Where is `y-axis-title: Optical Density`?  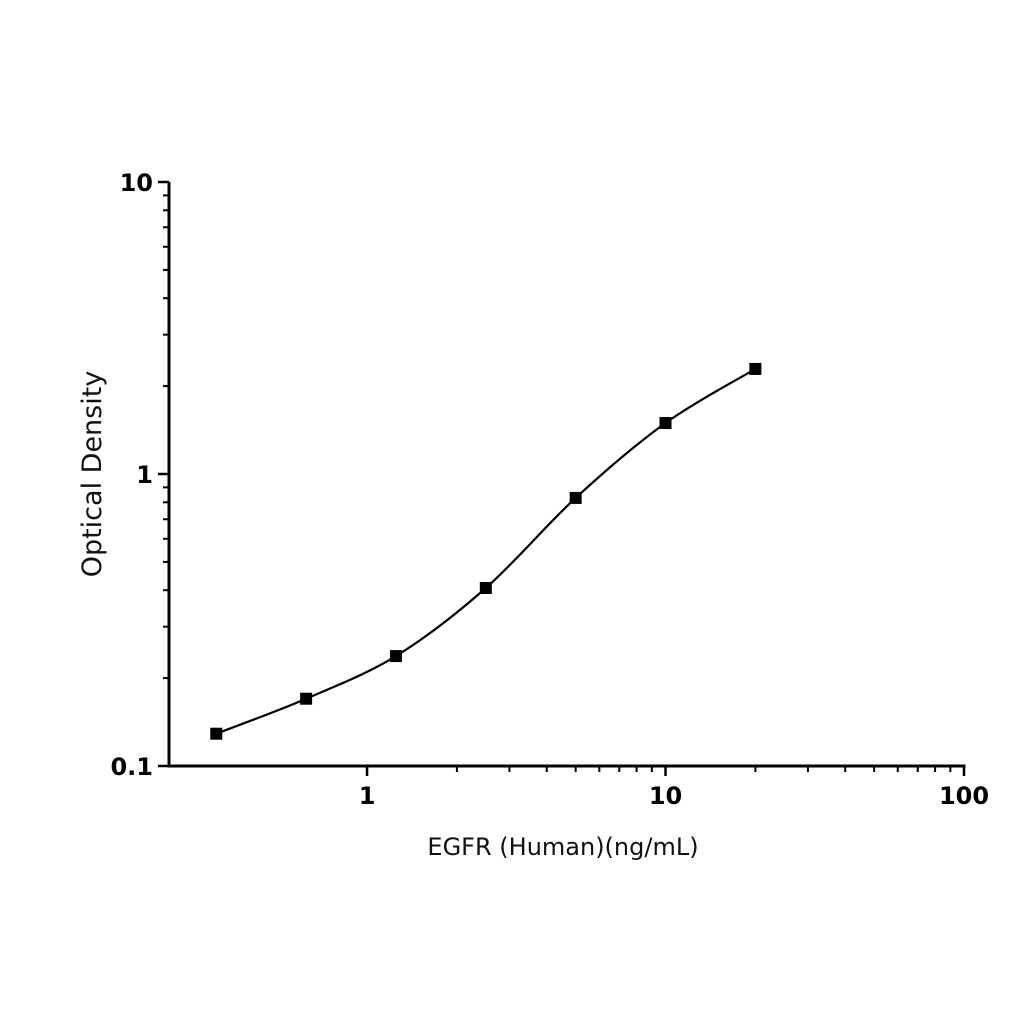
y-axis-title: Optical Density is located at coordinates (92, 474).